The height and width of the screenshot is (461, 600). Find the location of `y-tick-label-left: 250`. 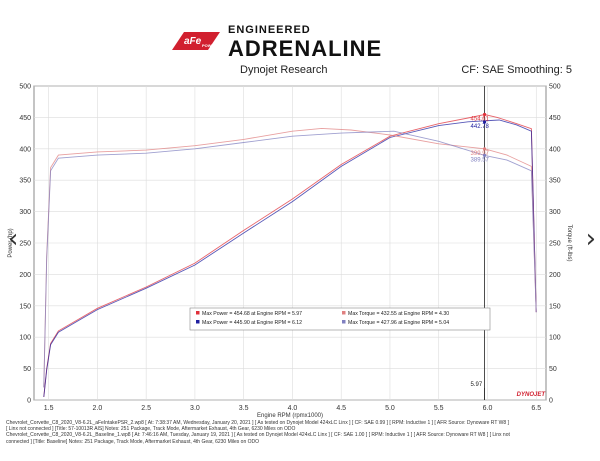

y-tick-label-left: 250 is located at coordinates (25, 244).